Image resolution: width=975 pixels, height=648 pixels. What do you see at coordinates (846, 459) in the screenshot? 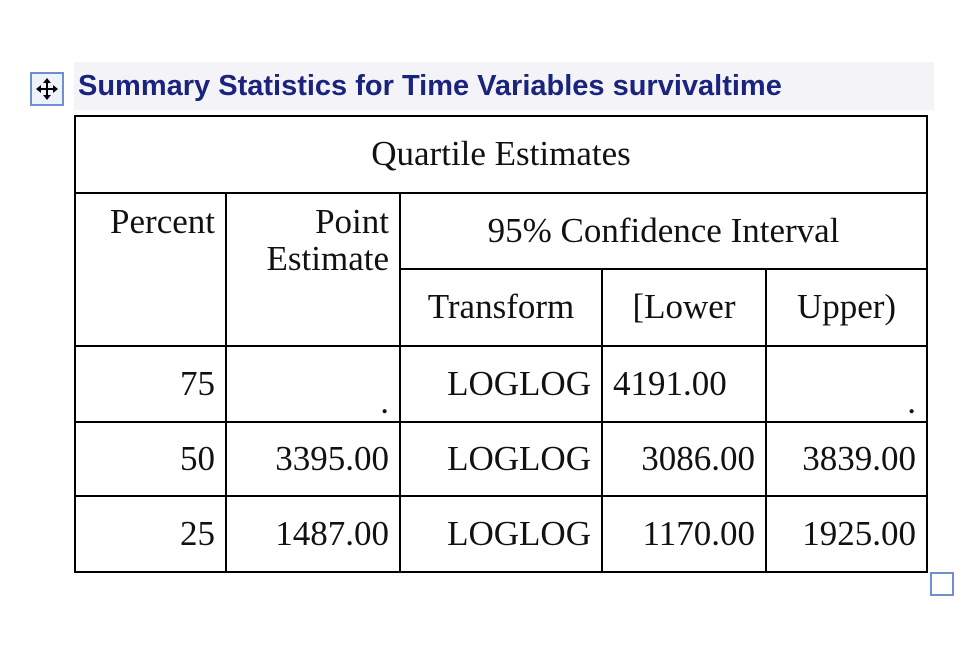
I see `cell-upper: 3839.00` at bounding box center [846, 459].